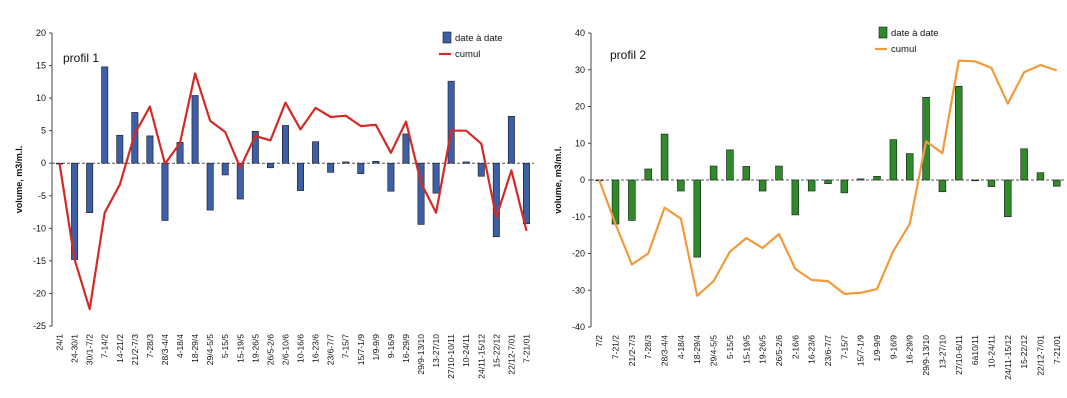 The width and height of the screenshot is (1067, 398). Describe the element at coordinates (910, 349) in the screenshot. I see `x-category-label: 16-29/9` at that location.